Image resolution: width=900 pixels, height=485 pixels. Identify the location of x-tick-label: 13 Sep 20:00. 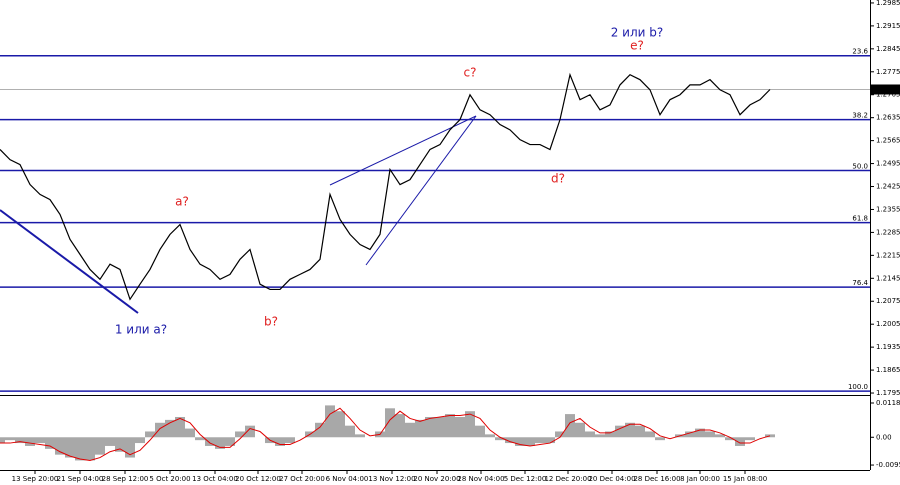
(35, 479).